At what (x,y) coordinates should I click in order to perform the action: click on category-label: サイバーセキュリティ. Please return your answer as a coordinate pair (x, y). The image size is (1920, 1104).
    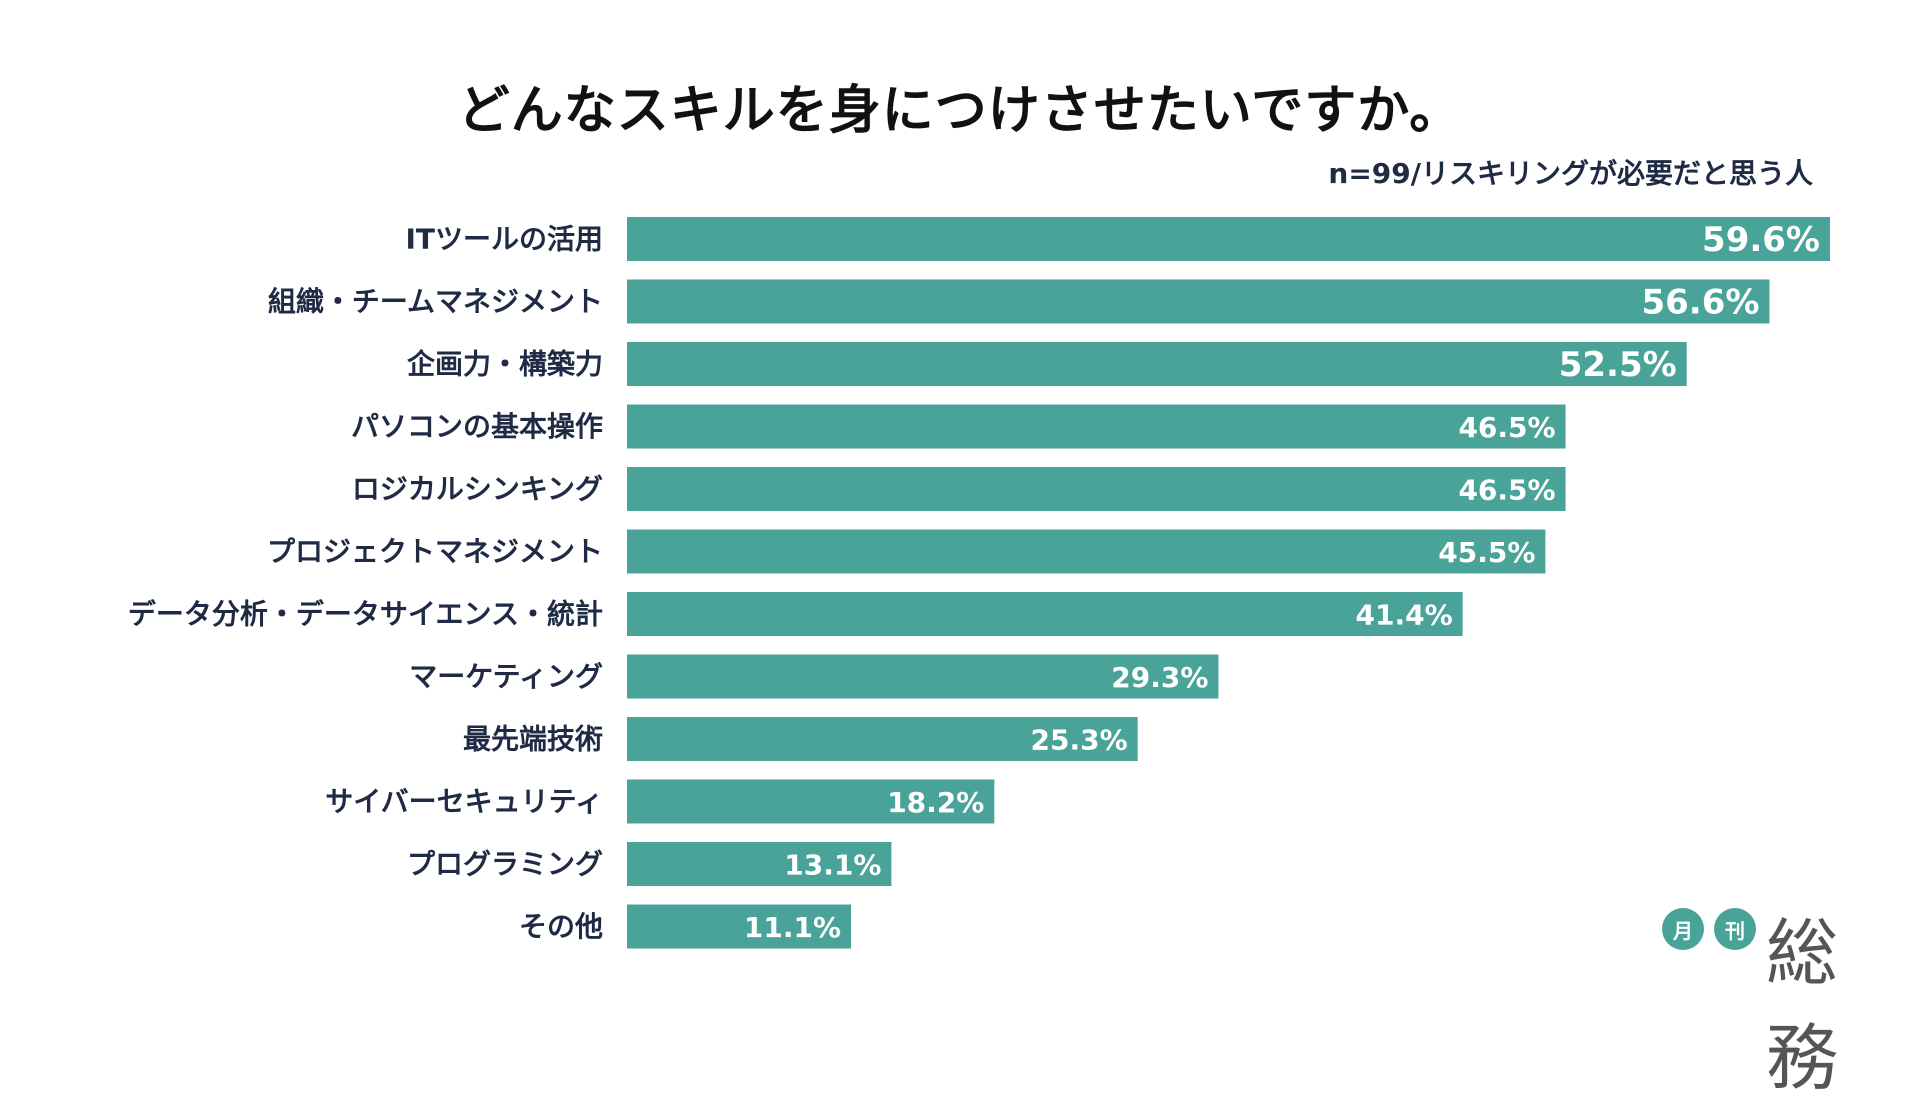
    Looking at the image, I should click on (464, 801).